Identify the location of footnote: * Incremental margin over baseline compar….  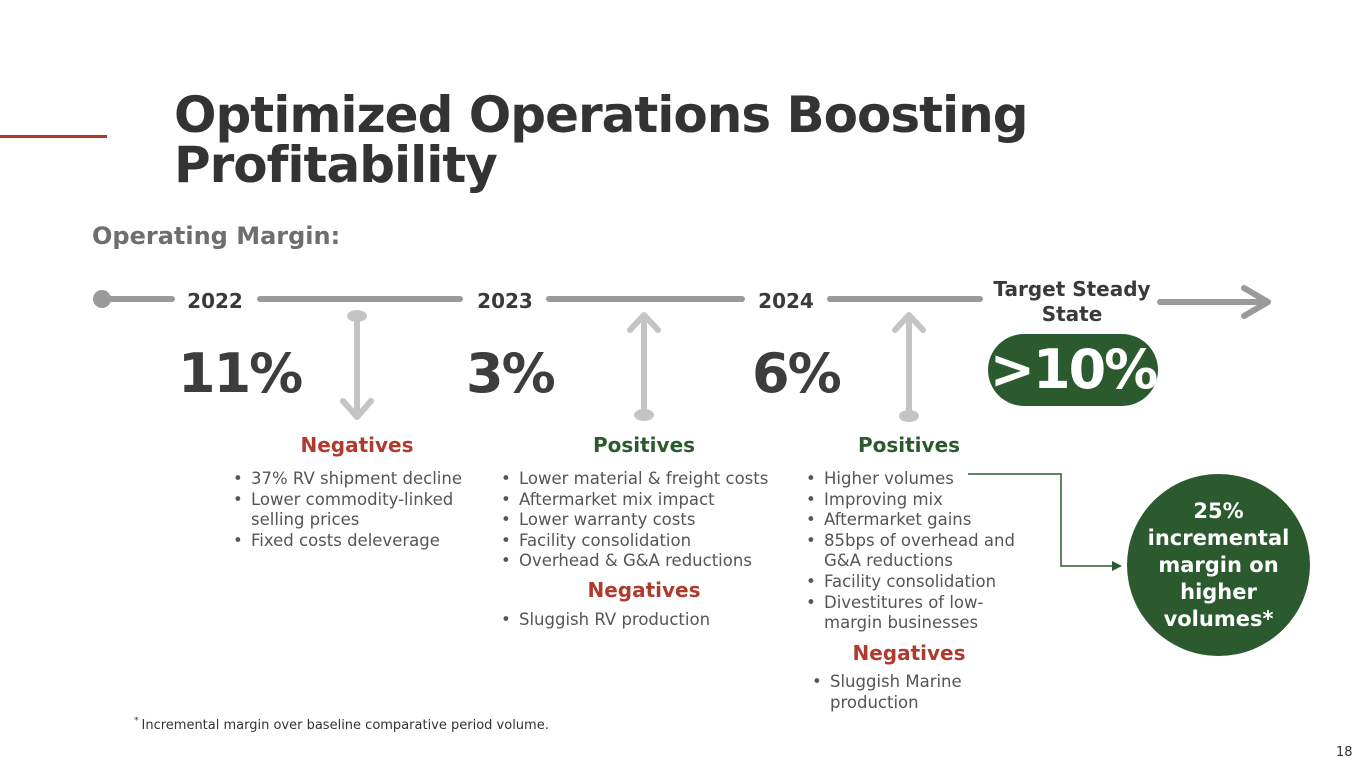
(341, 724).